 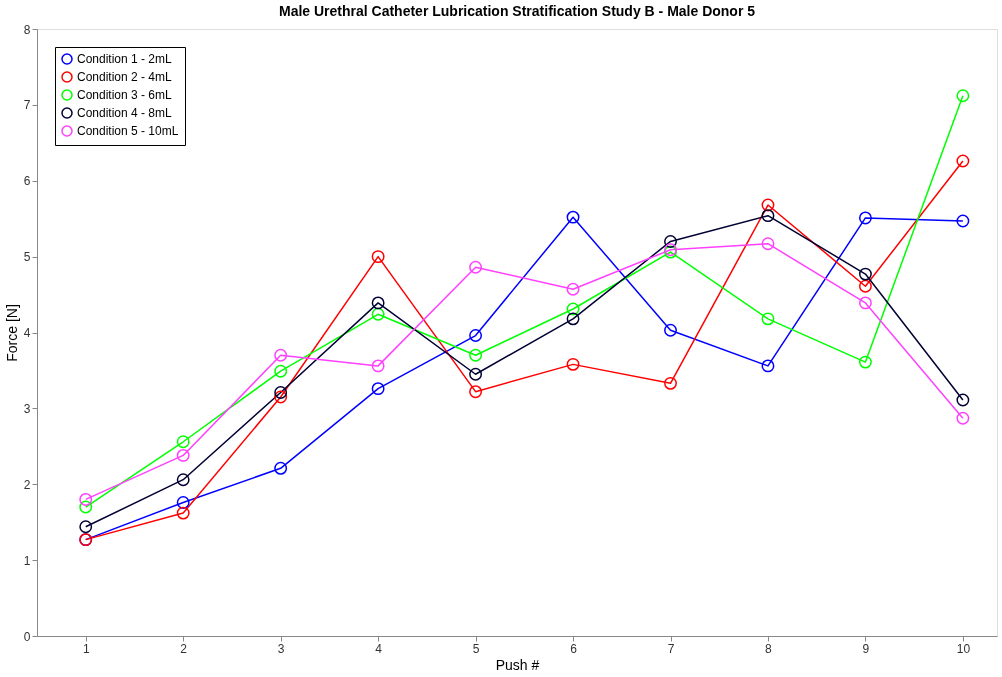 I want to click on y-tick-label: 1, so click(x=27, y=560).